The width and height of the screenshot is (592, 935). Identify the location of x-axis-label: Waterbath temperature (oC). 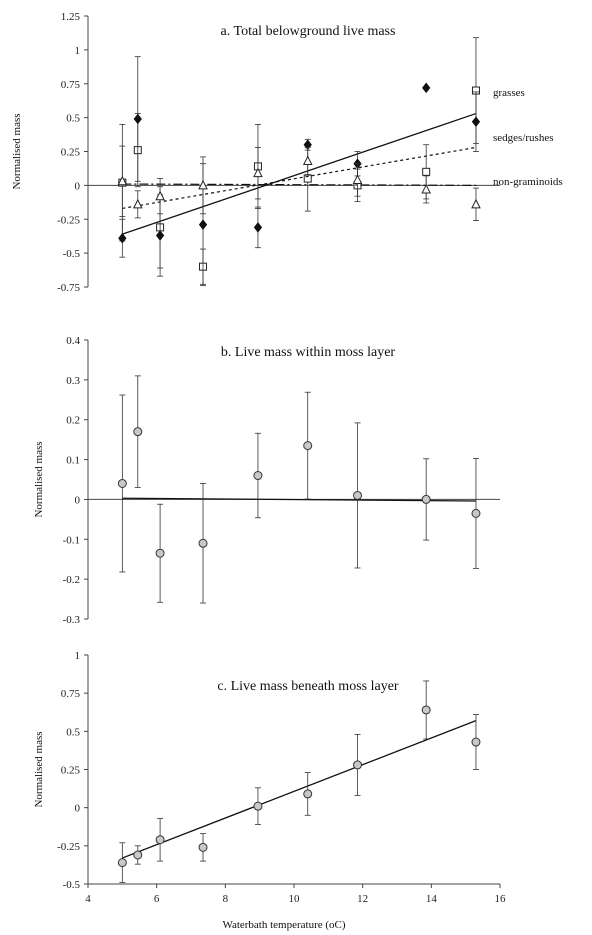
(283, 925).